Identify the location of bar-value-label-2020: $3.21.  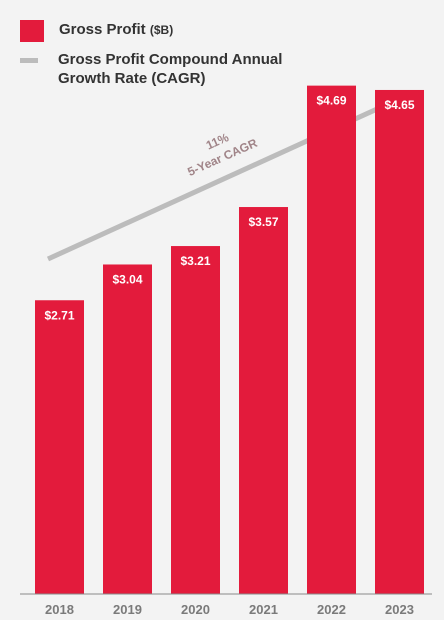
(195, 261).